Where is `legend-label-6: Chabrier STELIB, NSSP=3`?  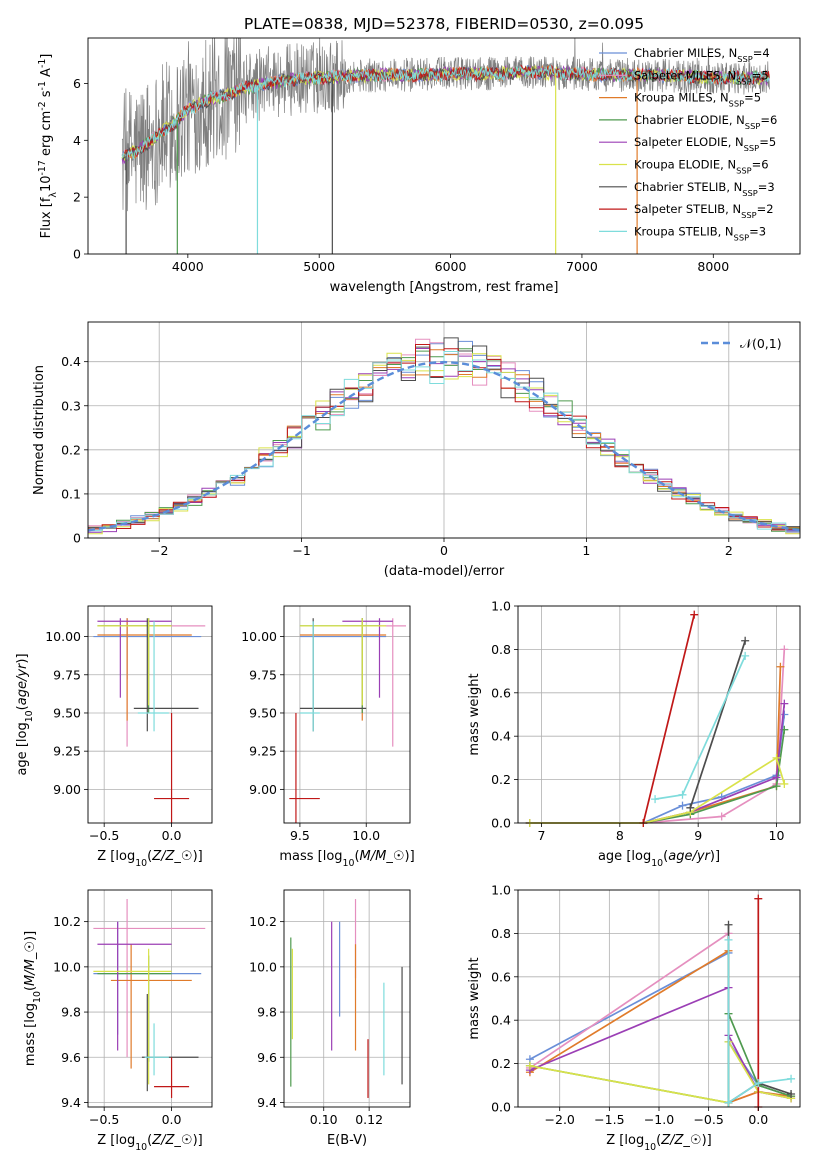
legend-label-6: Chabrier STELIB, NSSP=3 is located at coordinates (704, 189).